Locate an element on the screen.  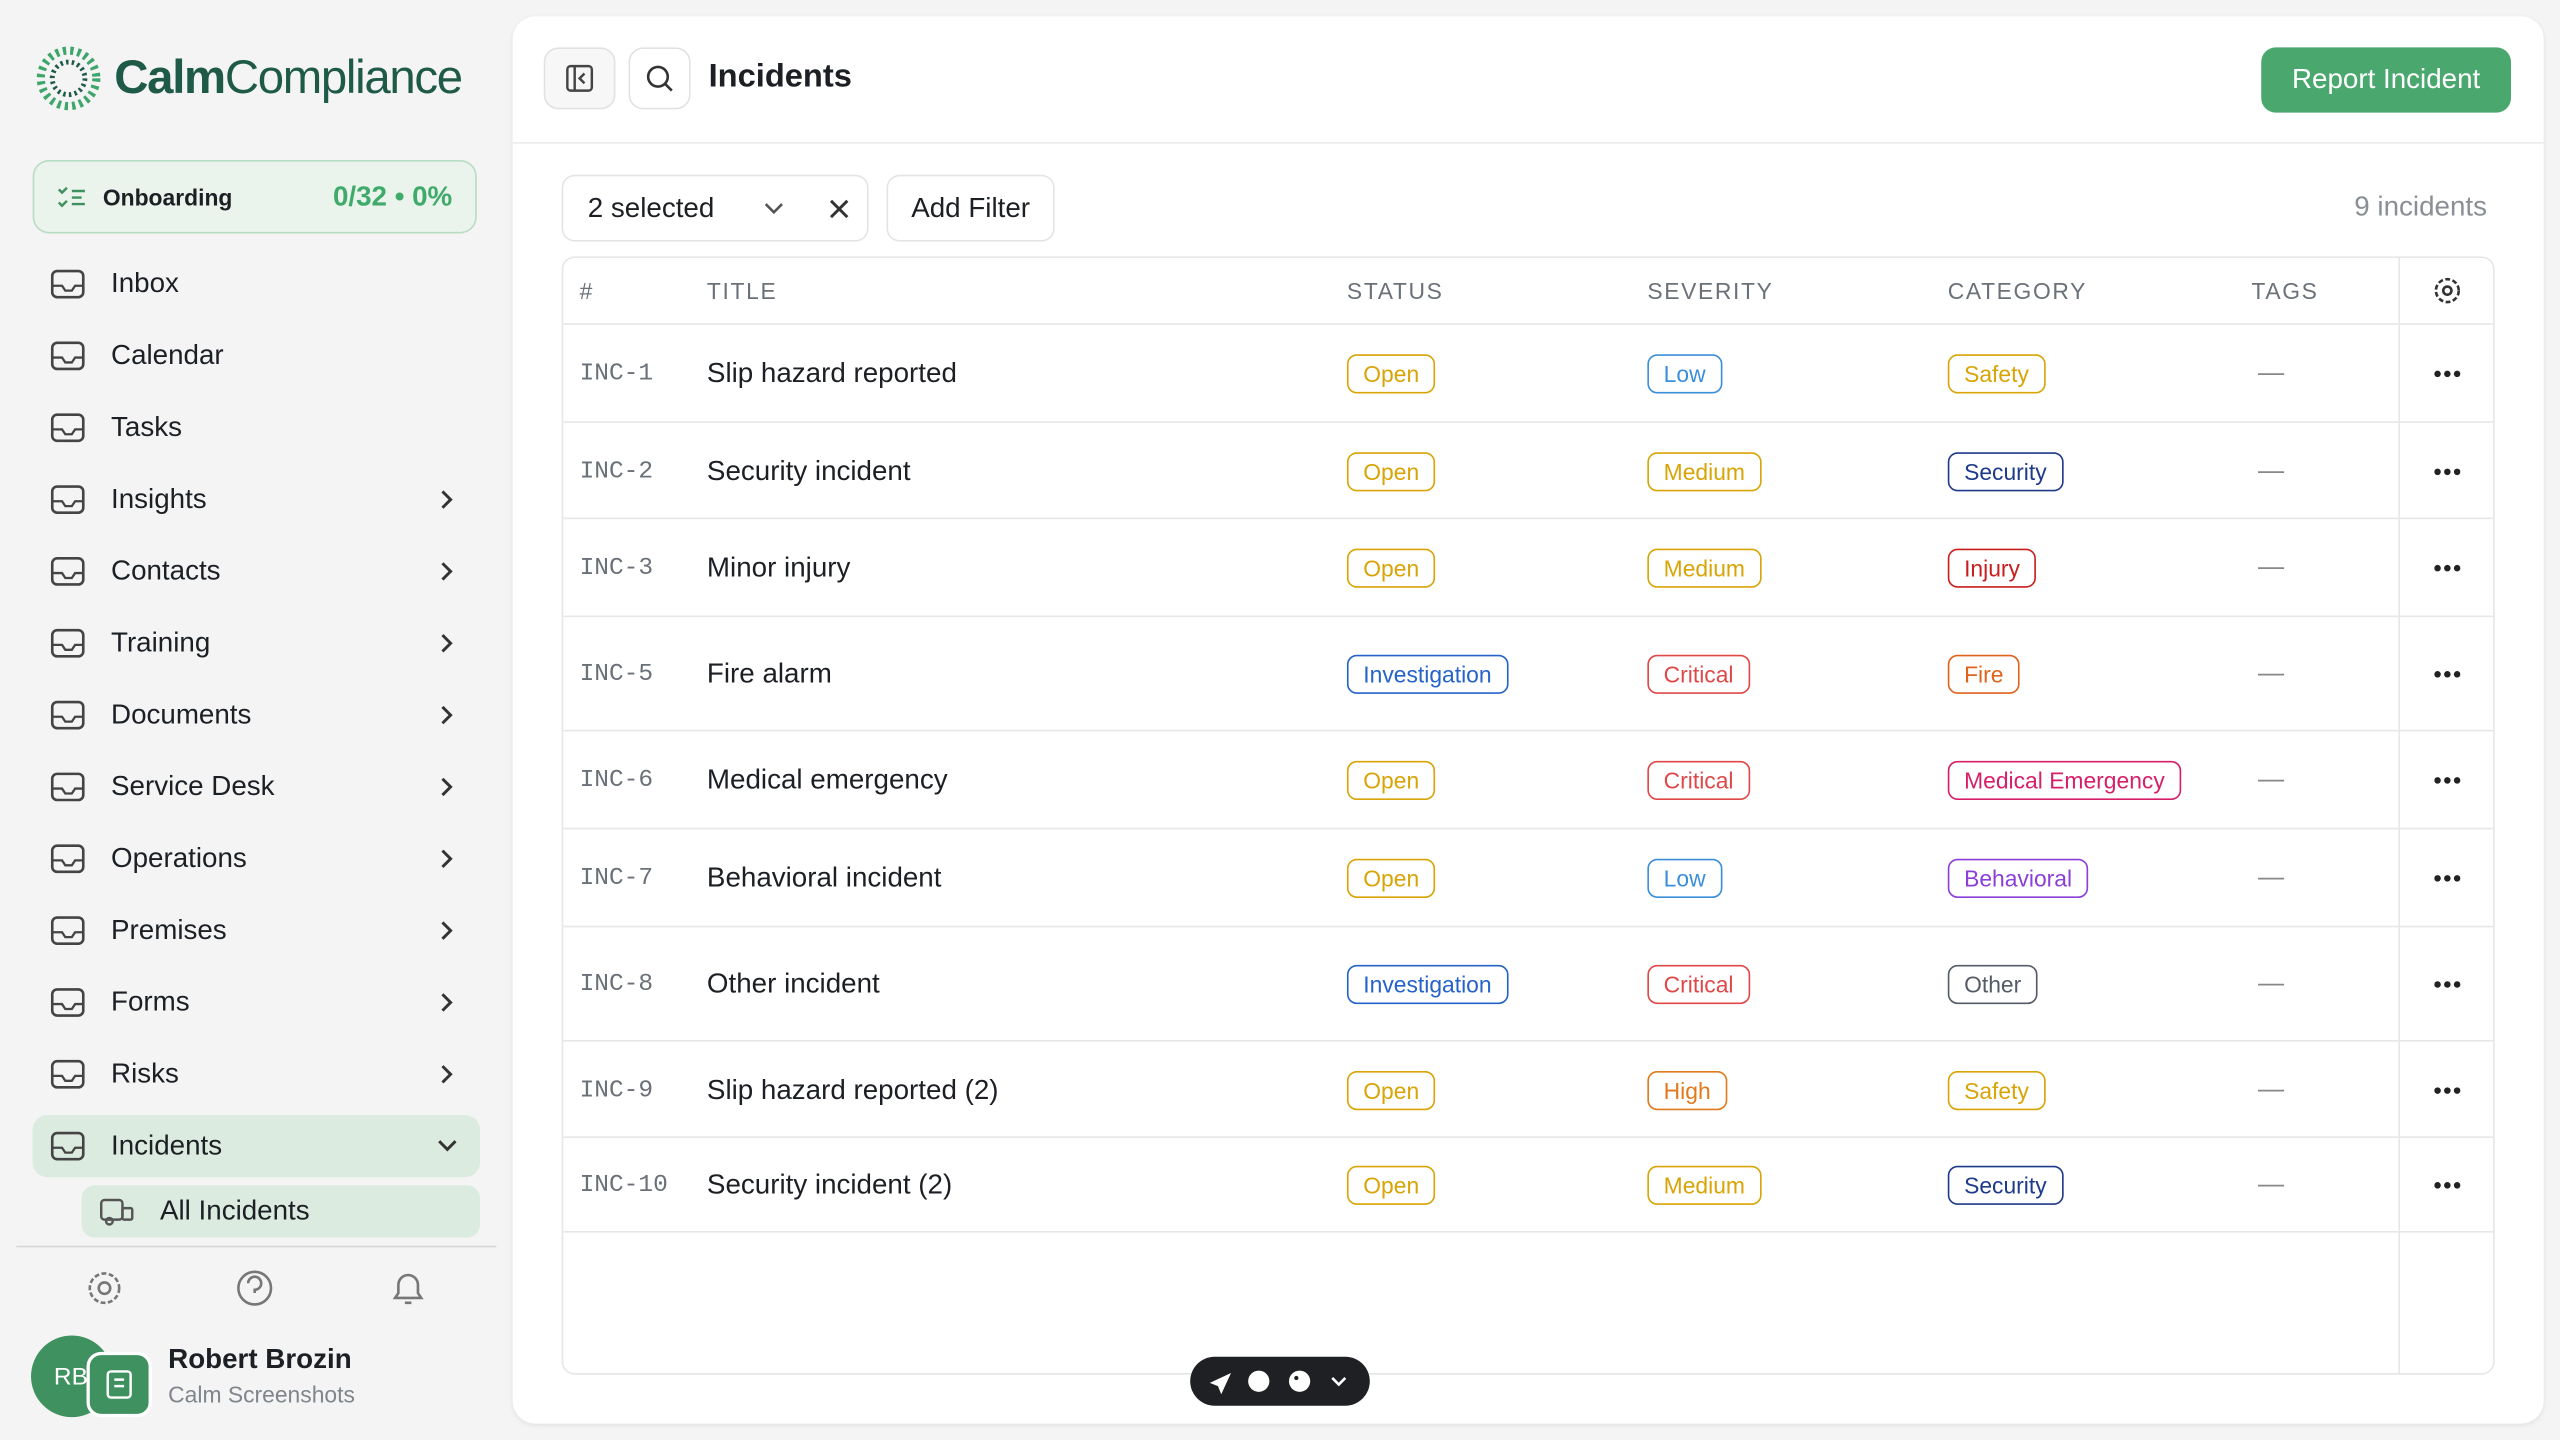
nav-label: Contacts is located at coordinates (166, 571).